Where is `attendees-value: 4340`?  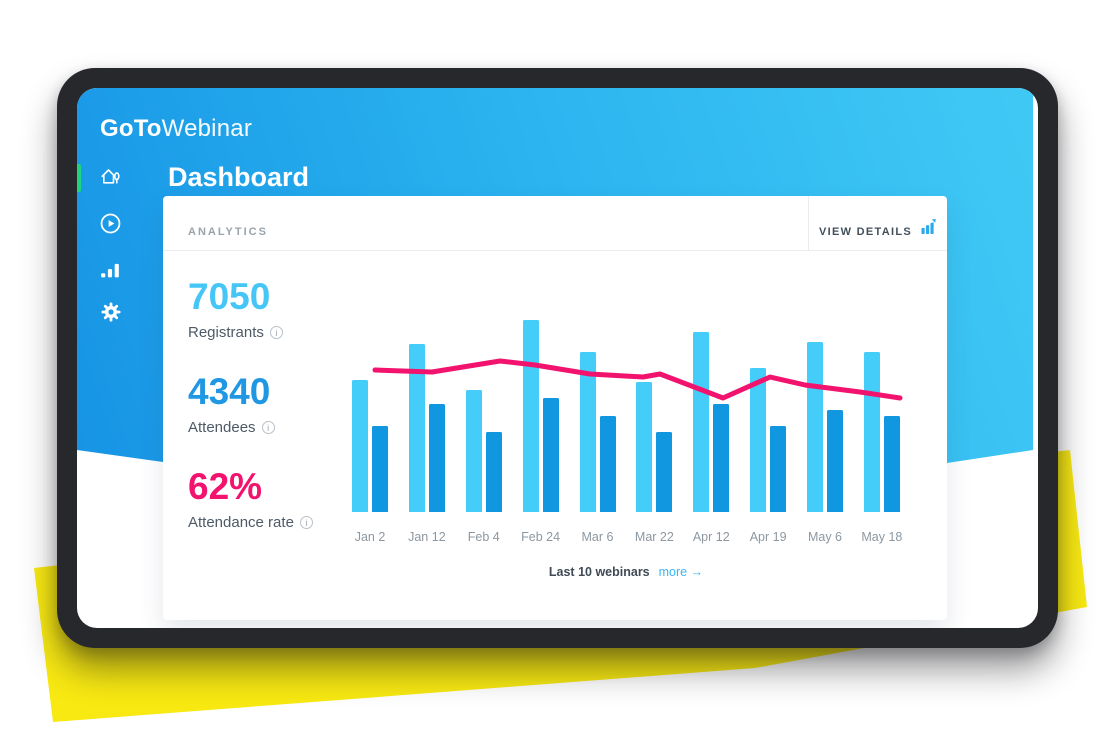
attendees-value: 4340 is located at coordinates (229, 391).